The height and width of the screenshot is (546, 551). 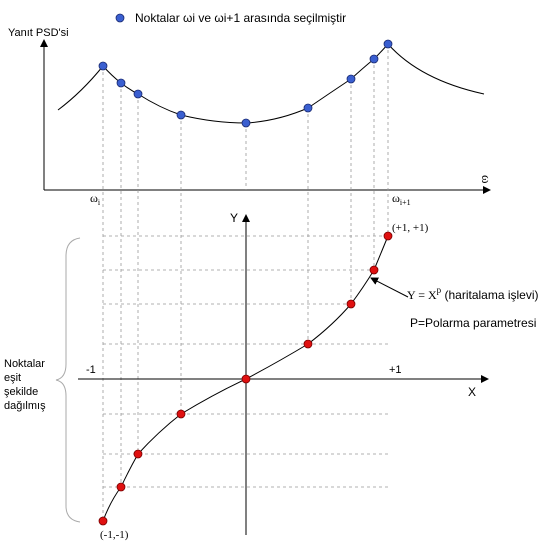 I want to click on legend-marker, so click(x=120, y=18).